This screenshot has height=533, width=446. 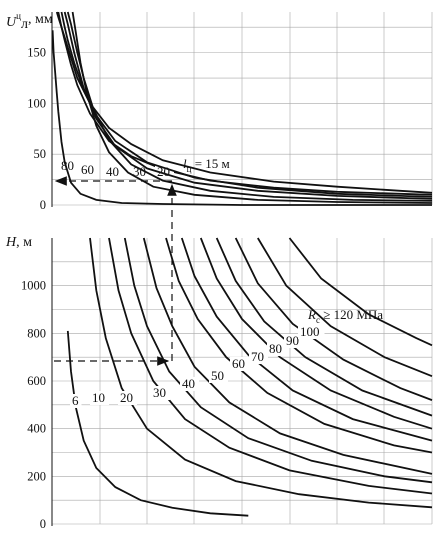 What do you see at coordinates (36, 53) in the screenshot?
I see `y-tick-label: 150` at bounding box center [36, 53].